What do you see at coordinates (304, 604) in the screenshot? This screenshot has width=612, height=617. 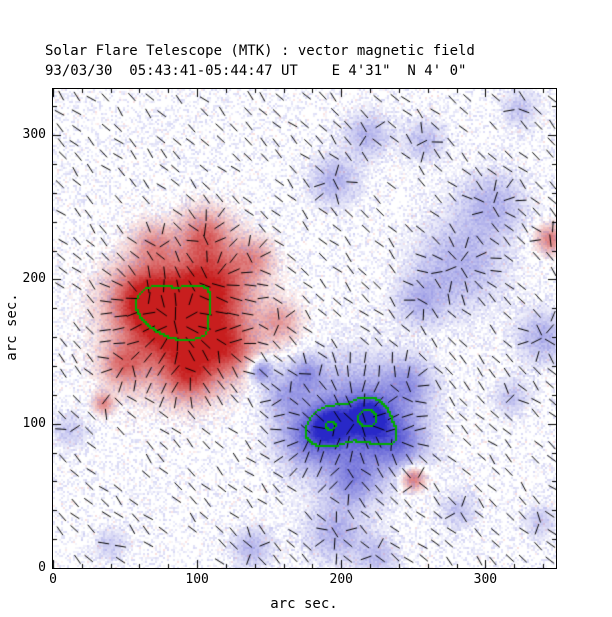 I see `x-axis-label: arc sec.` at bounding box center [304, 604].